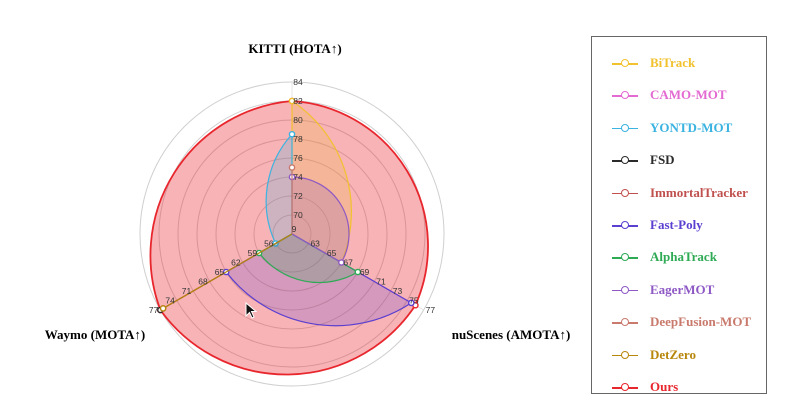  I want to click on series-area-bitrack, so click(321, 181).